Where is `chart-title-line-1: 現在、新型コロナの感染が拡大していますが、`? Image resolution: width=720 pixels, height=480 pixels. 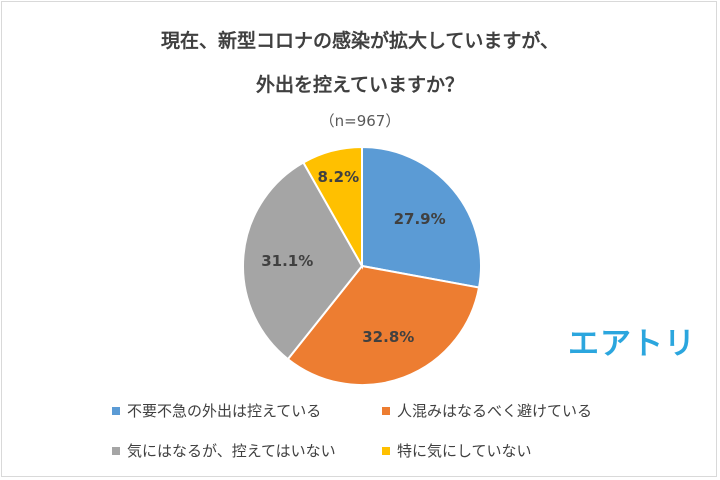
chart-title-line-1: 現在、新型コロナの感染が拡大していますが、 is located at coordinates (360, 41).